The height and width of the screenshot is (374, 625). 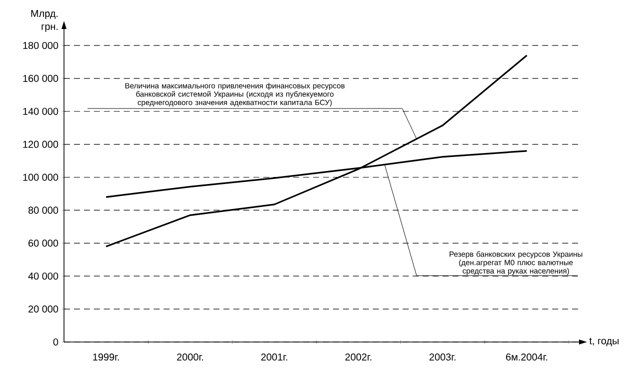 What do you see at coordinates (40, 45) in the screenshot?
I see `y-tick-label: 180 000` at bounding box center [40, 45].